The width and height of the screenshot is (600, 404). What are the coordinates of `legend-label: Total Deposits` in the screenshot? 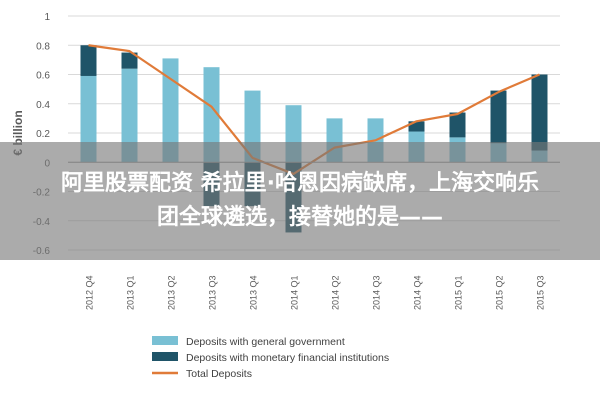 It's located at (219, 374).